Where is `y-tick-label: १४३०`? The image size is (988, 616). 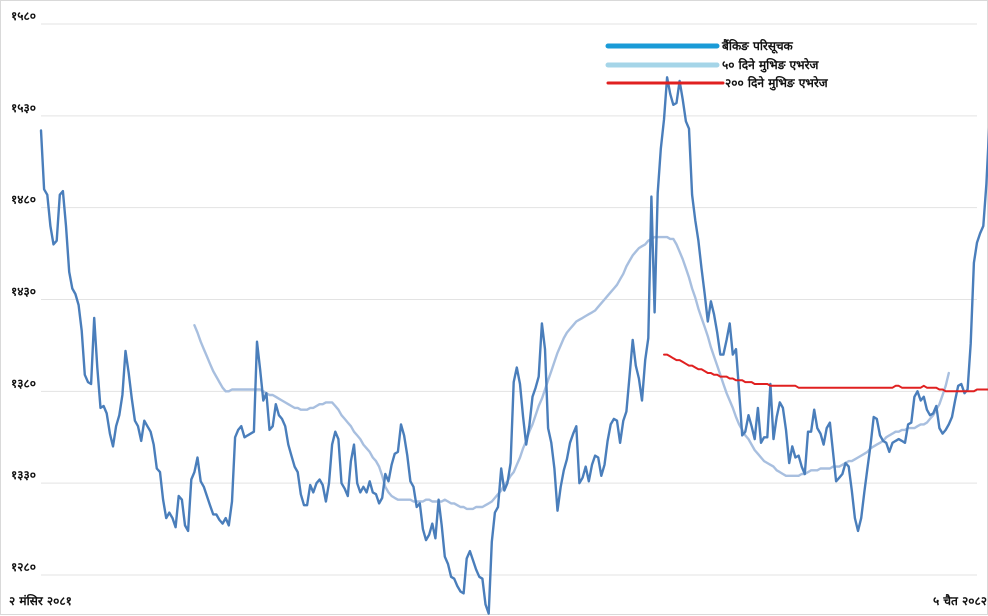
y-tick-label: १४३० is located at coordinates (23, 292).